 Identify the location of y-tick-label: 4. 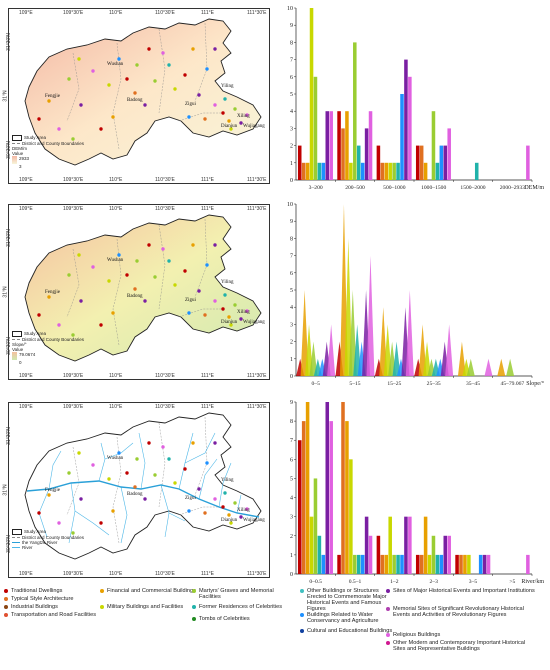
(291, 308).